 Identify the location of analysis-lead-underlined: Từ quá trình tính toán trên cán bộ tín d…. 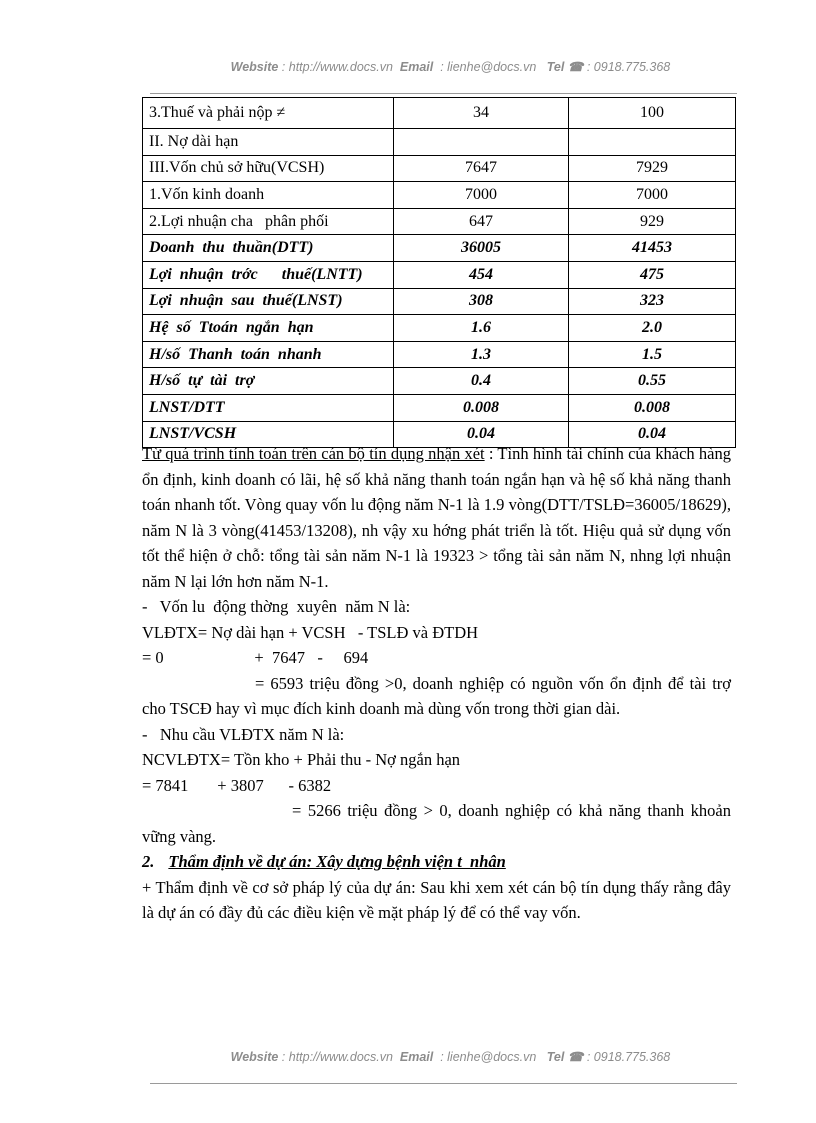
(313, 453).